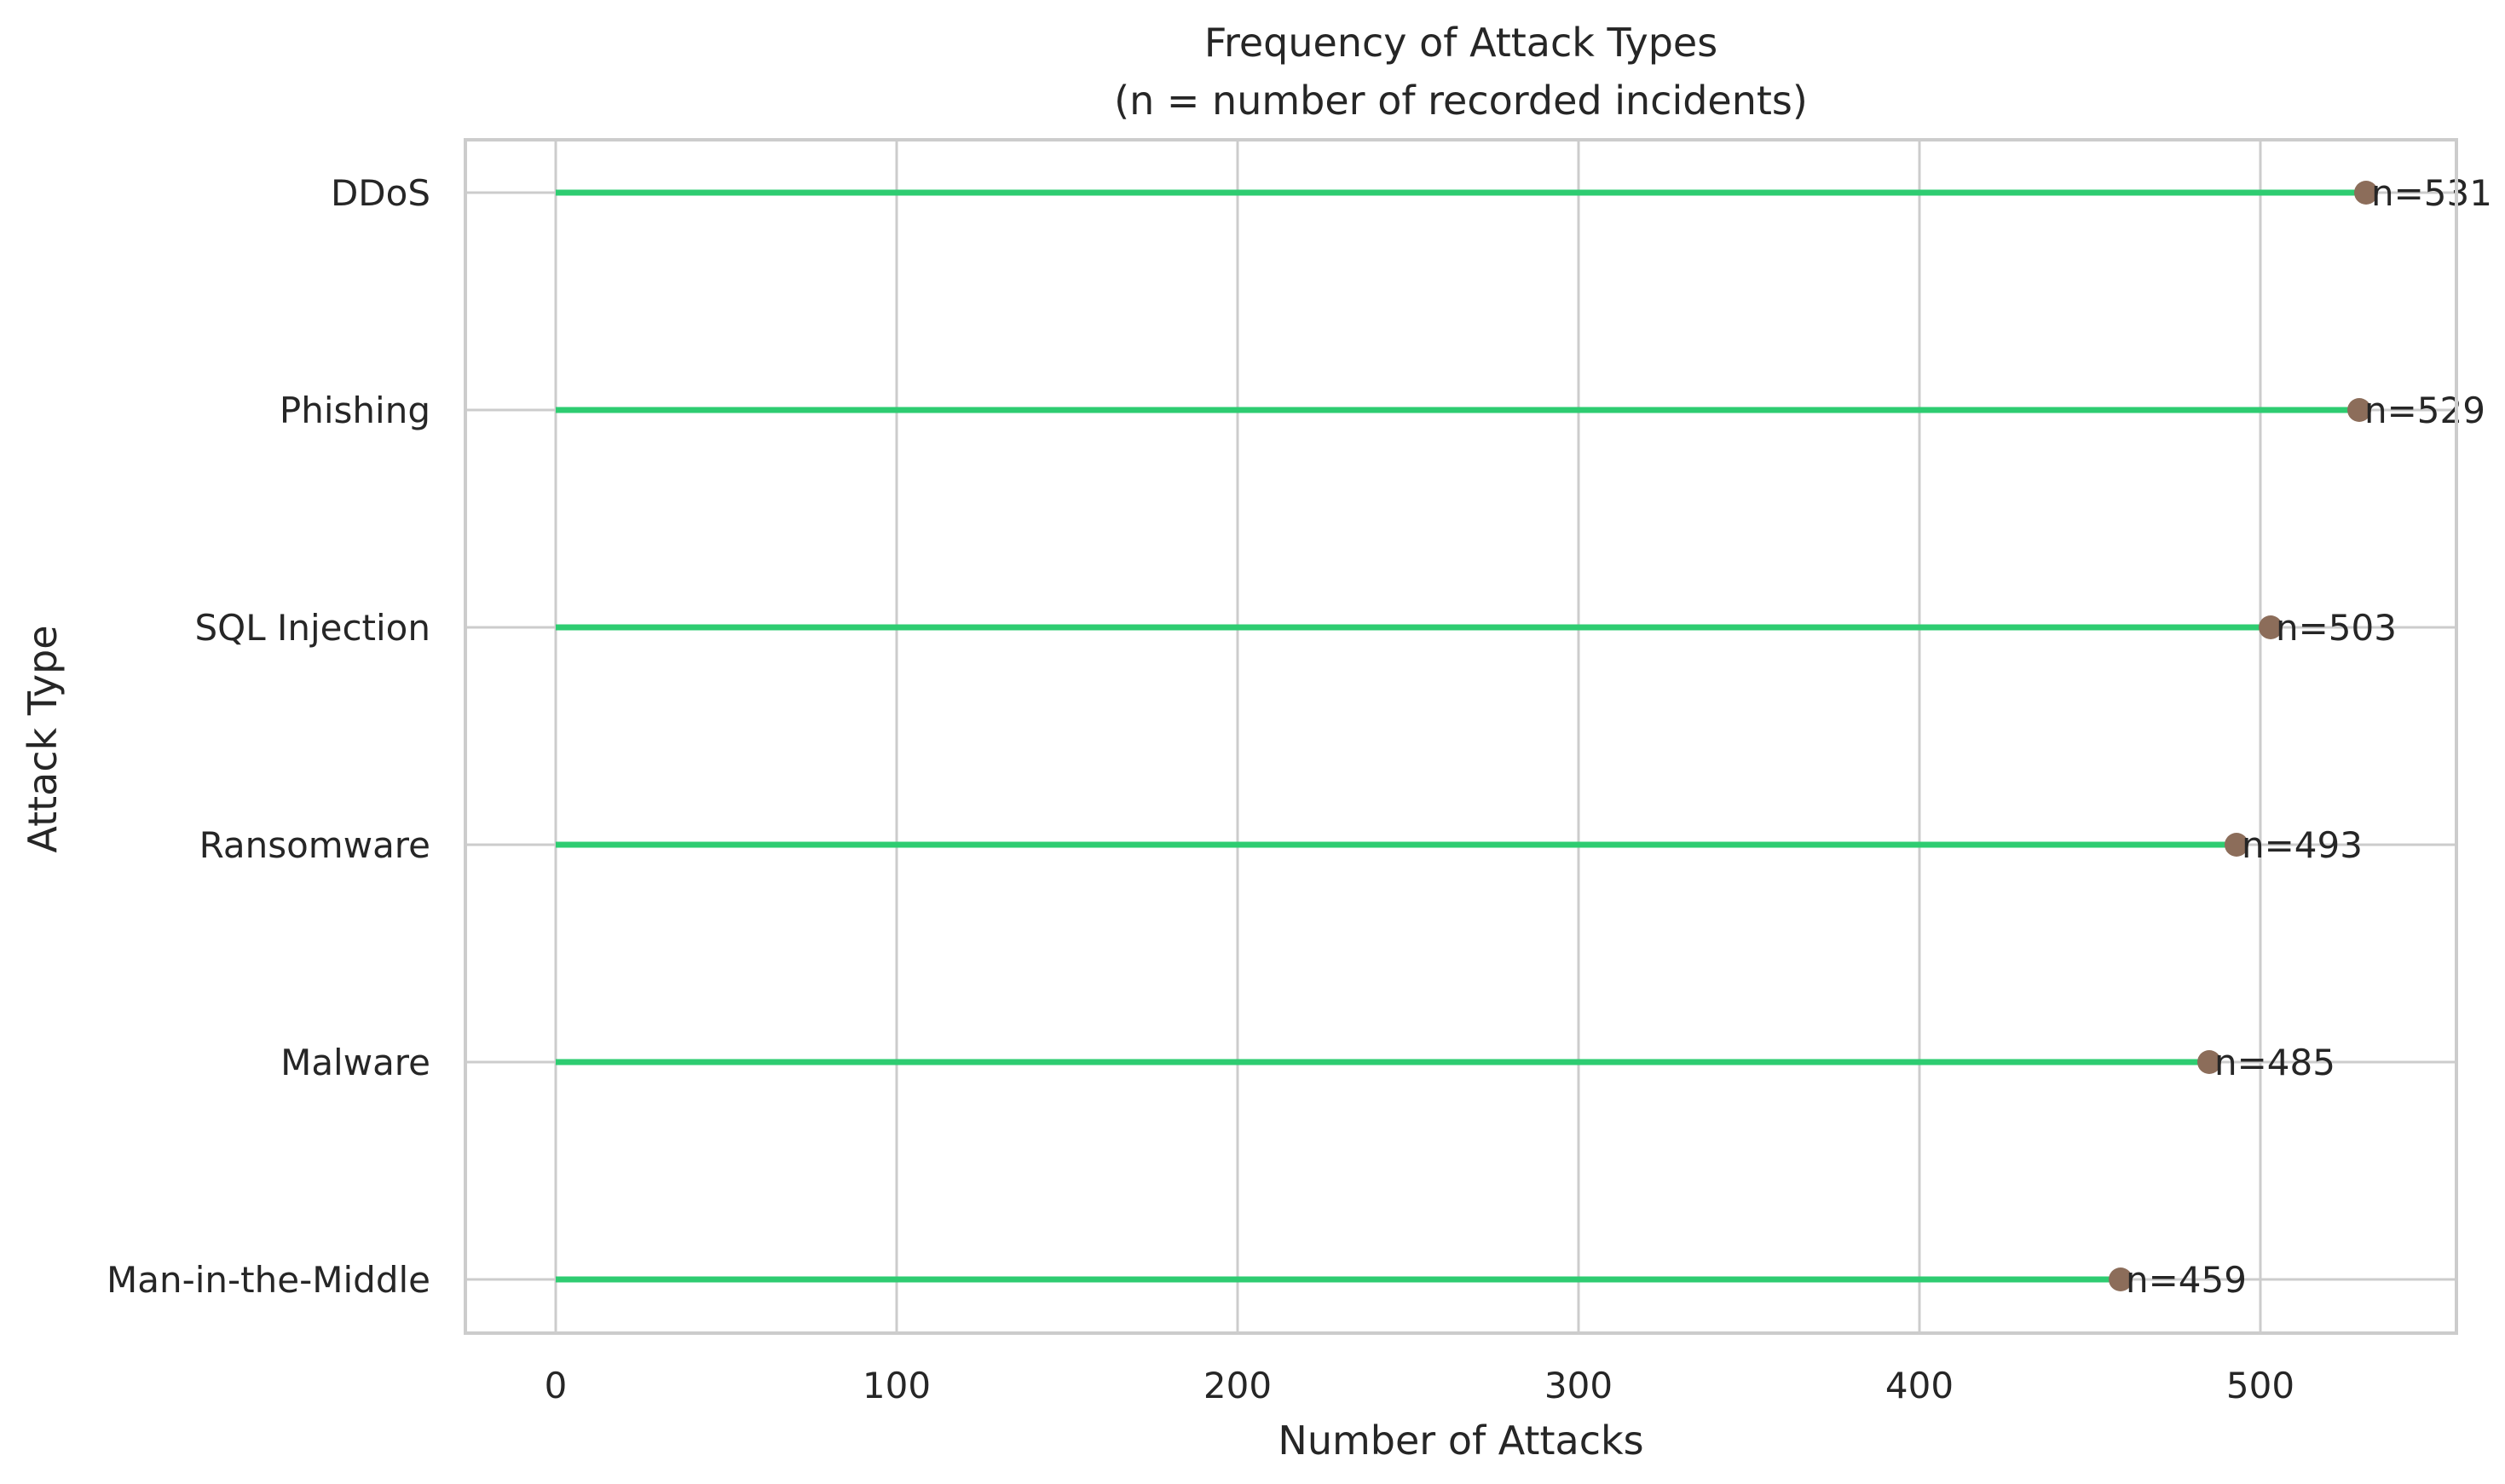 This screenshot has width=2505, height=1484. I want to click on y-tick-label: SQL Injection, so click(312, 628).